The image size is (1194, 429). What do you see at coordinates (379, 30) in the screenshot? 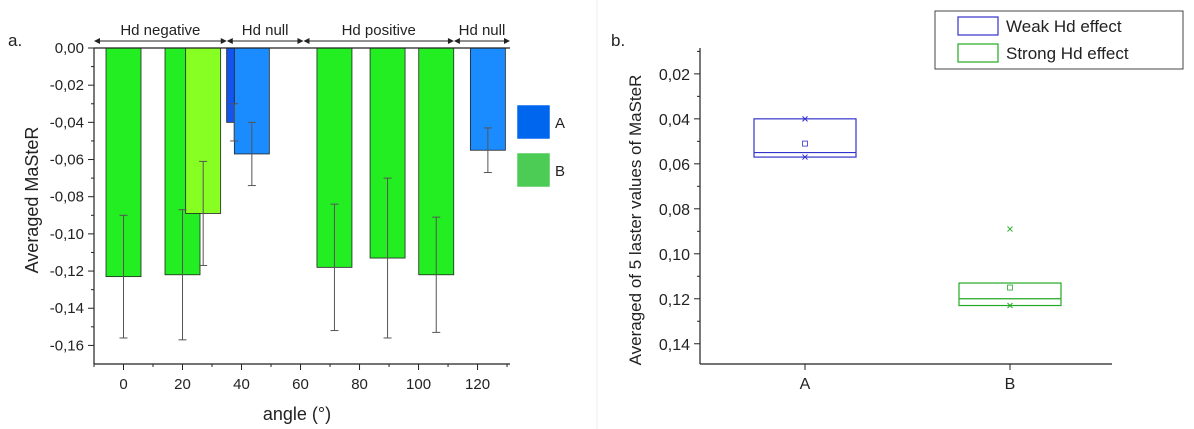
I see `region-label: Hd positive` at bounding box center [379, 30].